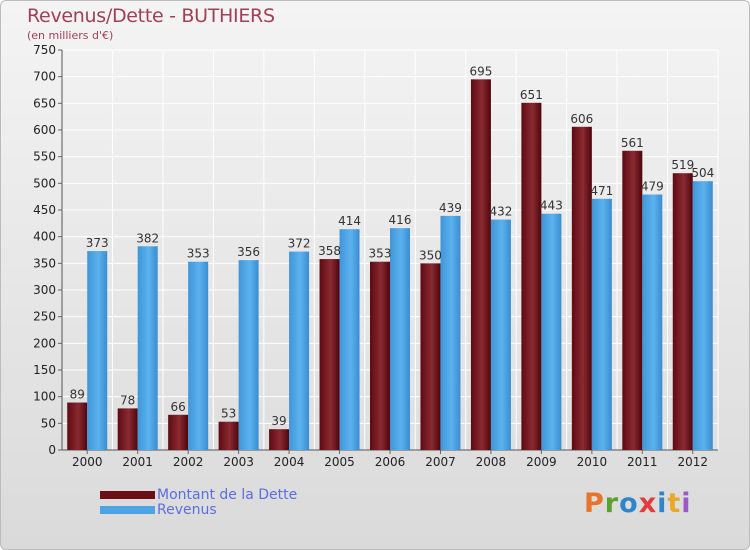 This screenshot has width=750, height=550. I want to click on y-tick-label: 700, so click(44, 77).